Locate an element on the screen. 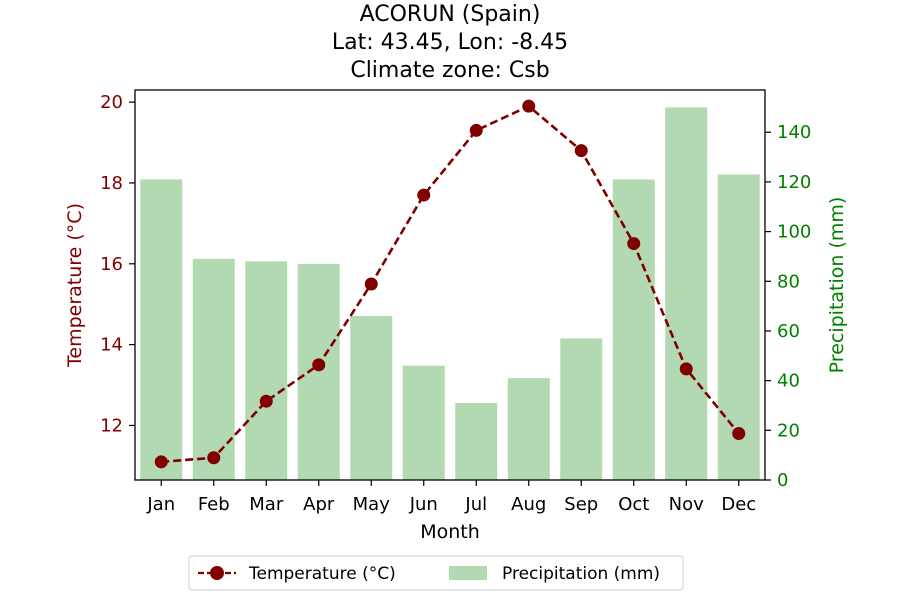  x-tick-label: Oct is located at coordinates (633, 504).